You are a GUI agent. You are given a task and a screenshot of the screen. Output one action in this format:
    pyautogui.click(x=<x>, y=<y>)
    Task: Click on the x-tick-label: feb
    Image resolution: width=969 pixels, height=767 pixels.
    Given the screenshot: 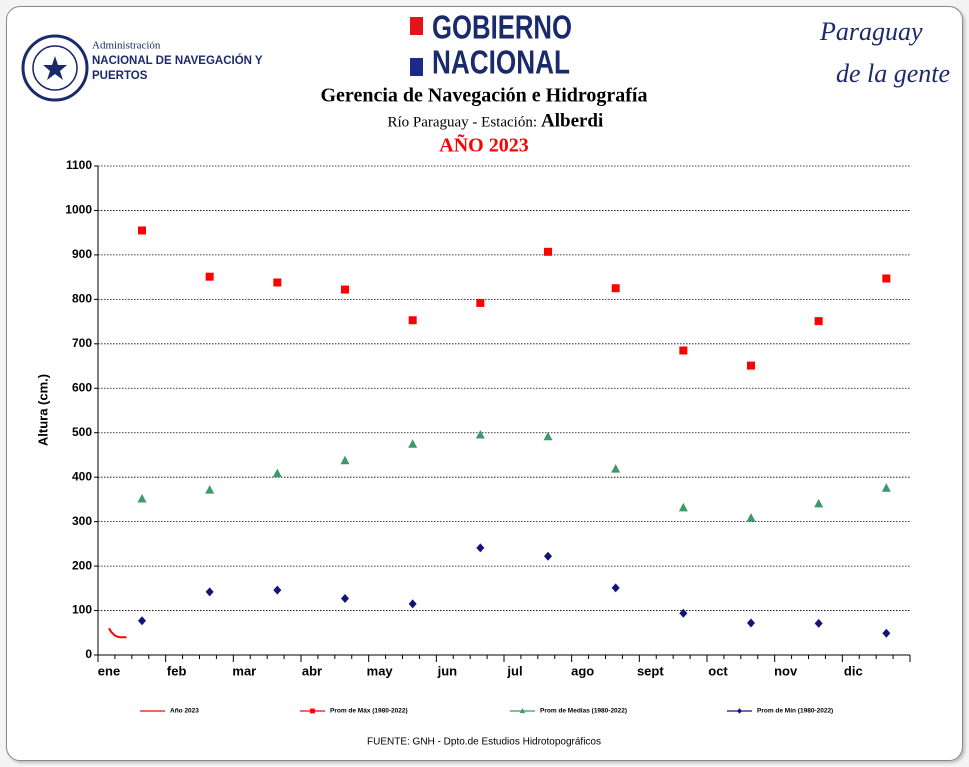 What is the action you would take?
    pyautogui.click(x=177, y=670)
    